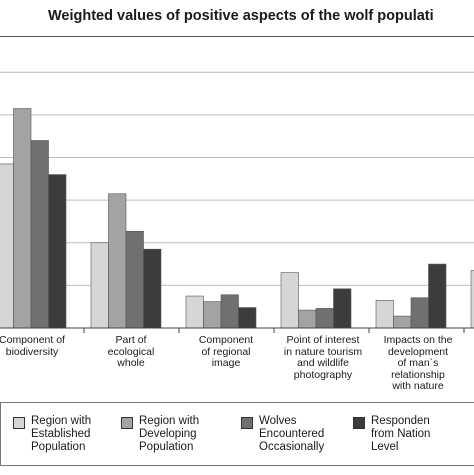 Image resolution: width=474 pixels, height=475 pixels. Describe the element at coordinates (401, 434) in the screenshot. I see `legend-label: Responden from Nation Level` at that location.